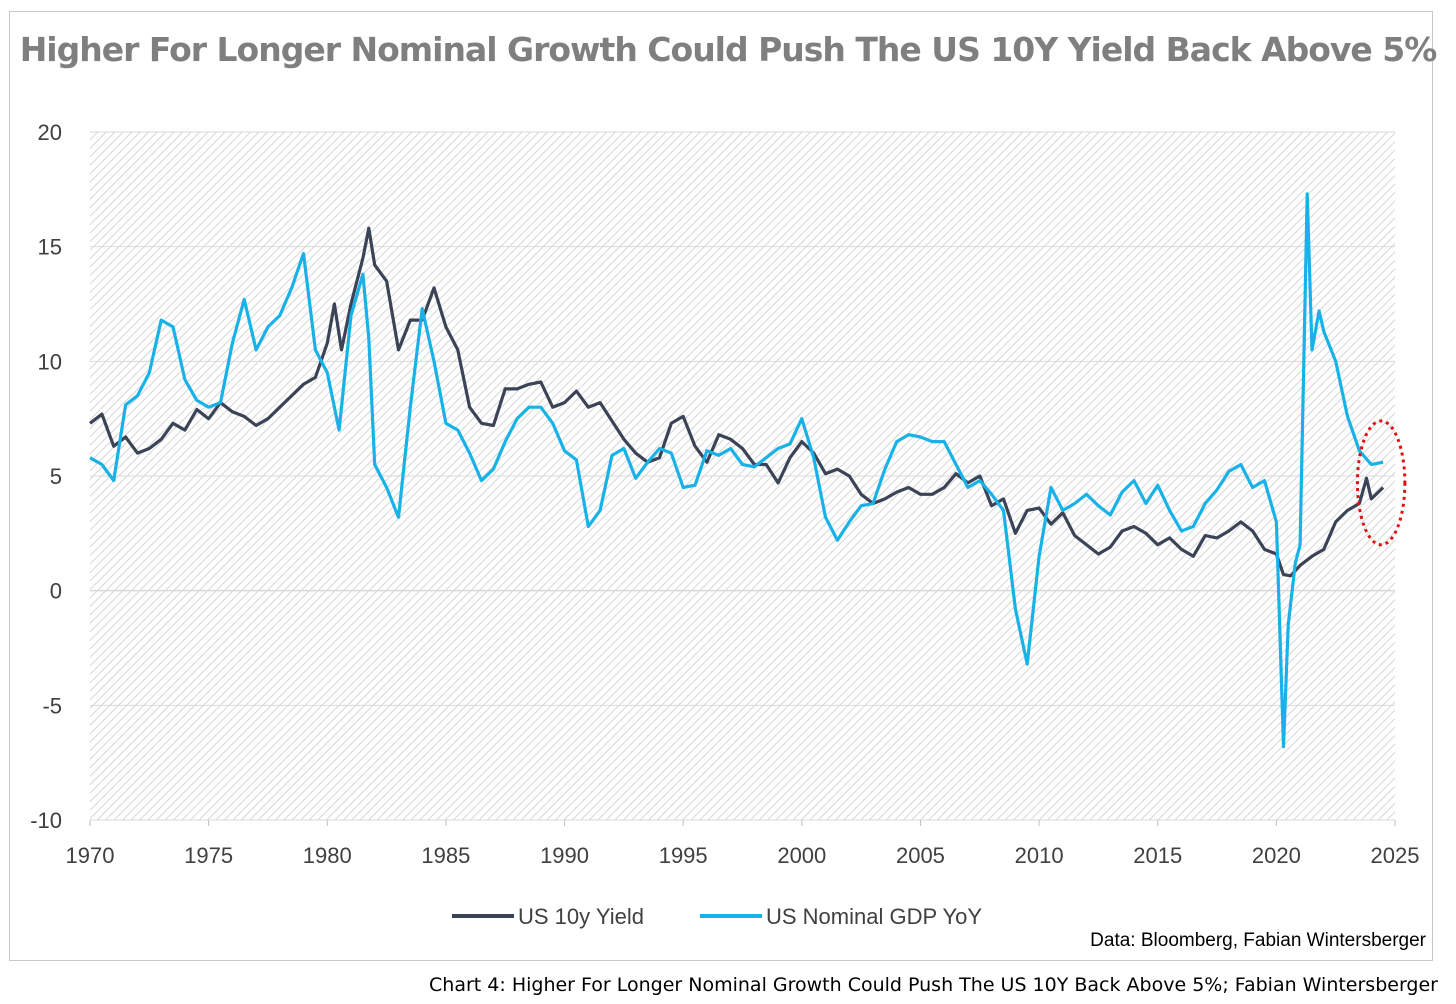  Describe the element at coordinates (564, 855) in the screenshot. I see `x-tick-label: 1990` at that location.